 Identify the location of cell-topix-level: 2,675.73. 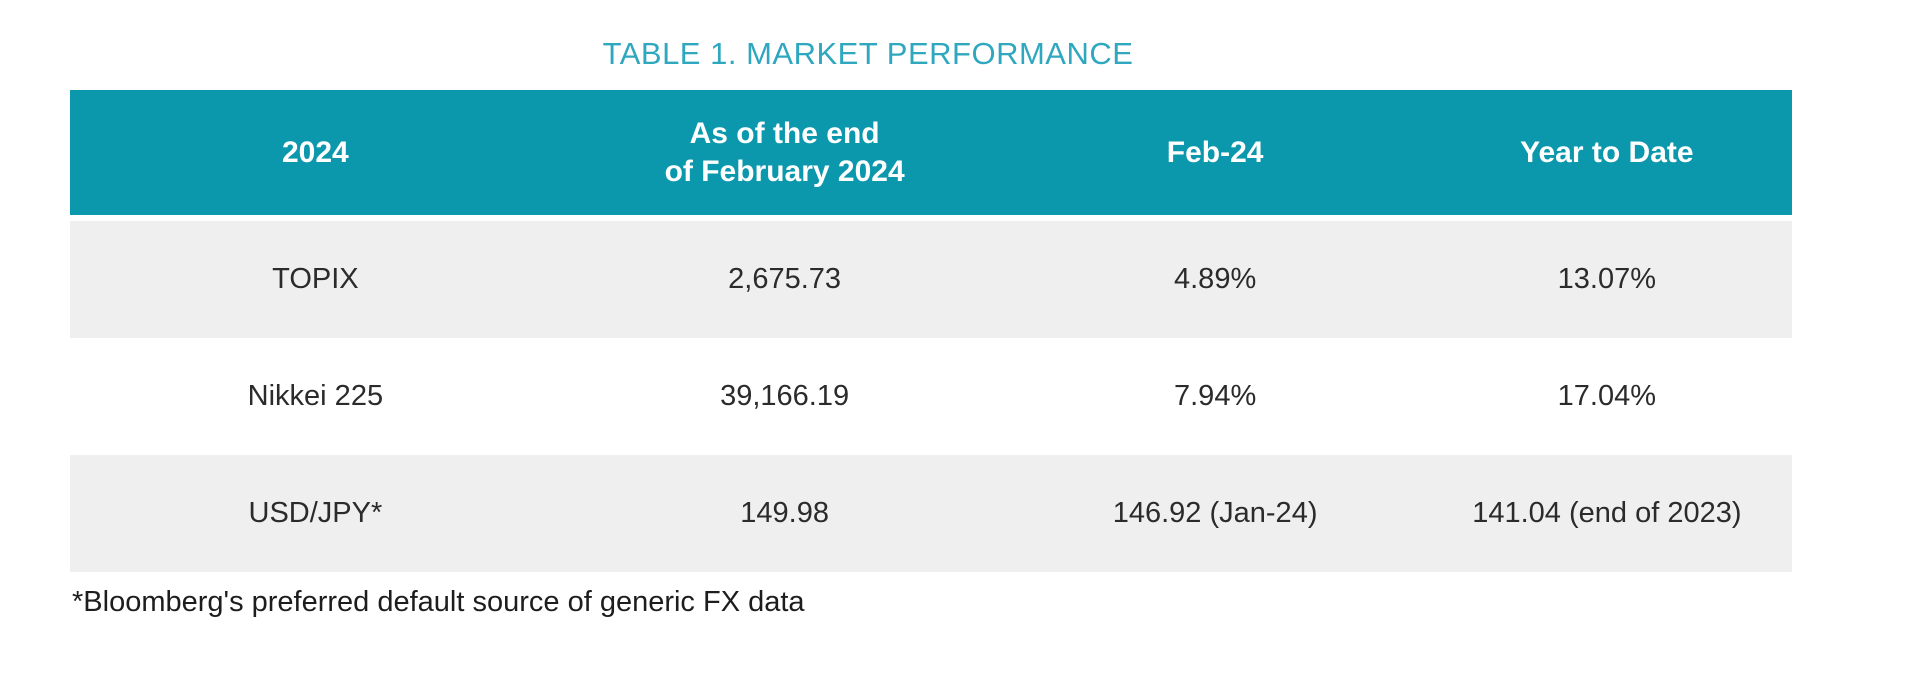
(785, 279).